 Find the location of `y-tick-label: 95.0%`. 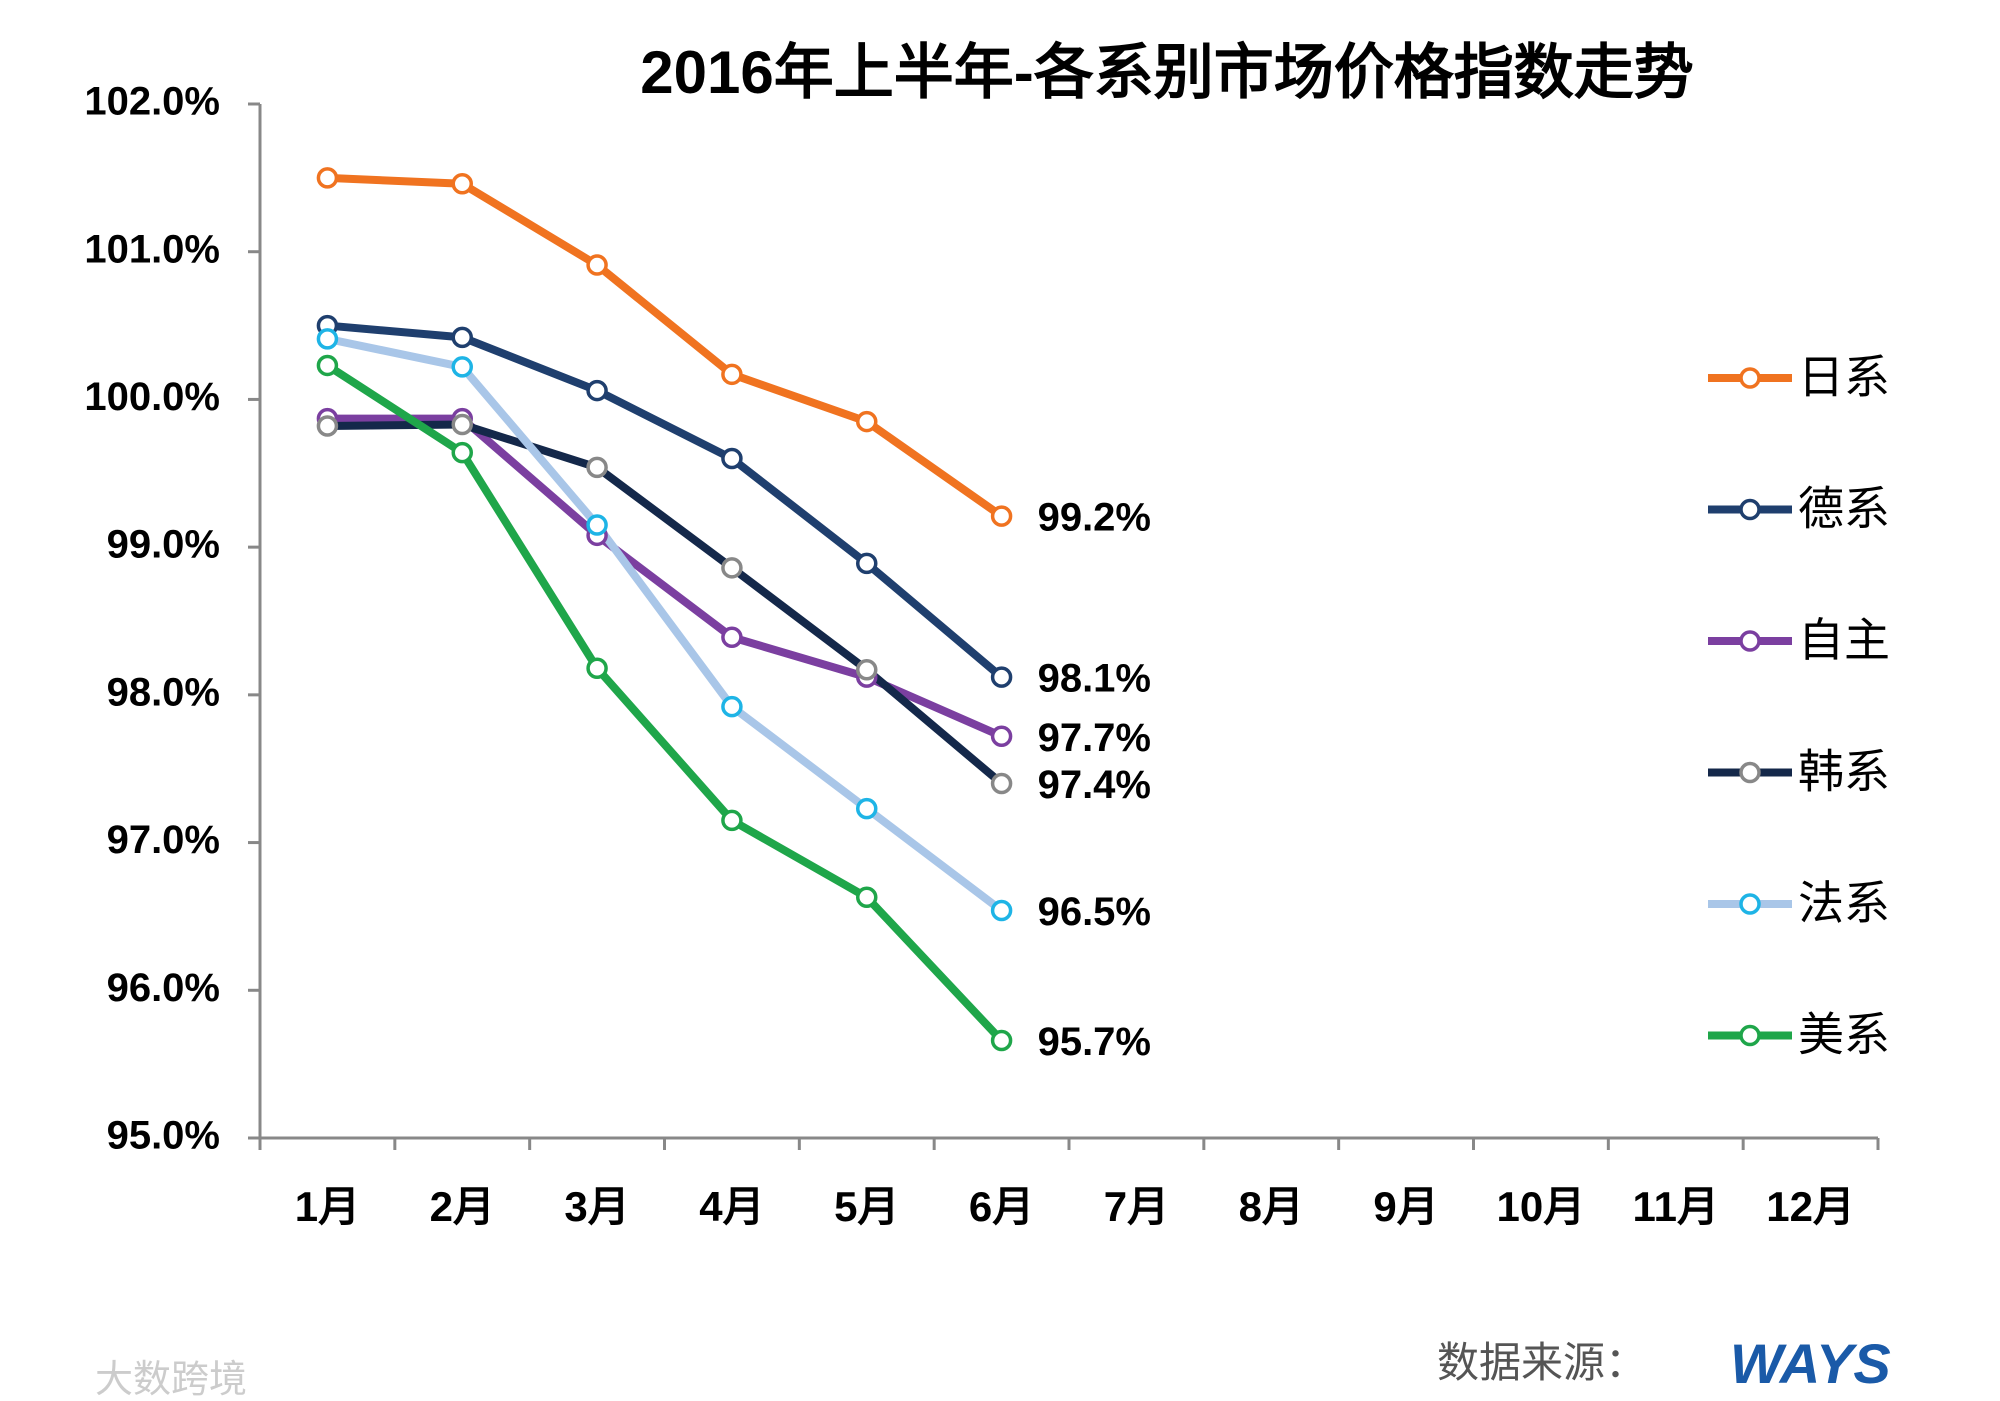

y-tick-label: 95.0% is located at coordinates (163, 1136).